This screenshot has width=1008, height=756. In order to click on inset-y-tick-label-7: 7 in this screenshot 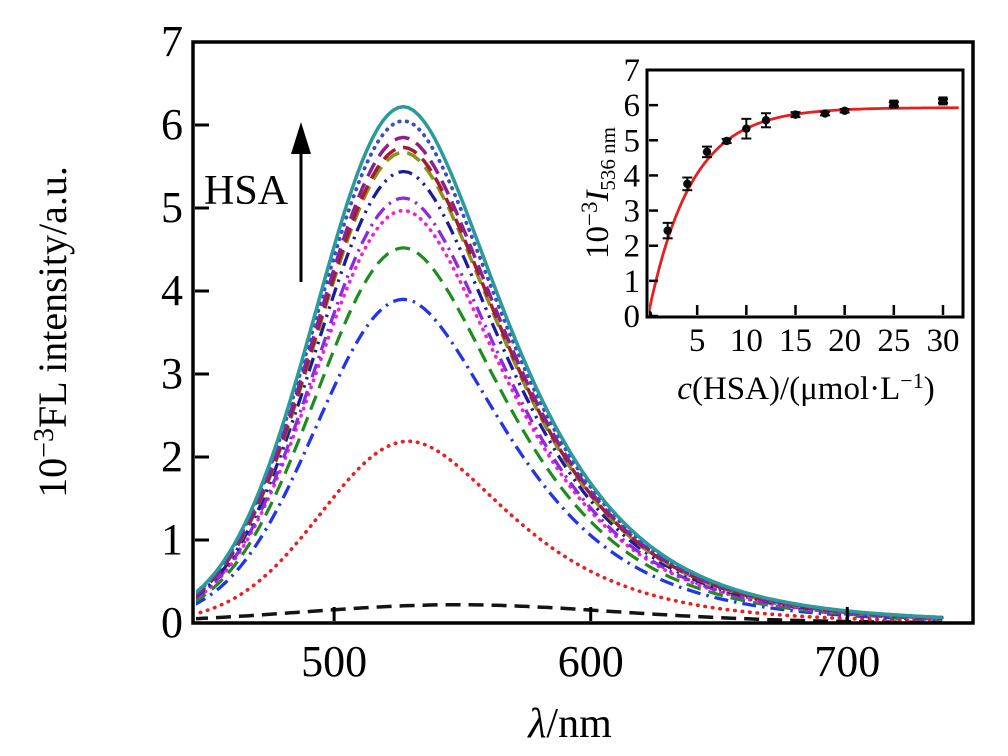, I will do `click(632, 71)`.